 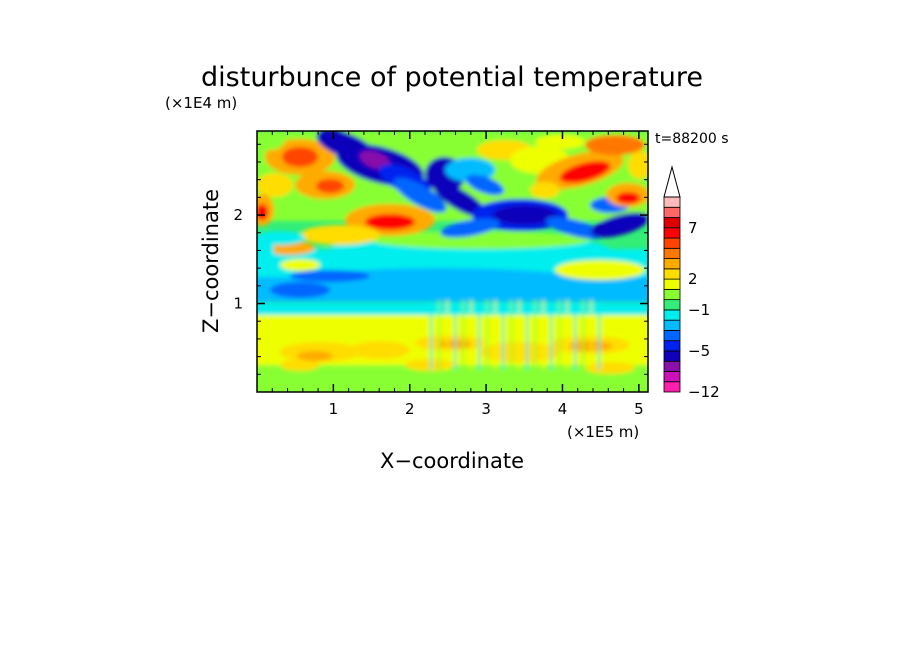 I want to click on colorbar: 7 2 −1 −5 −12, so click(x=691, y=283).